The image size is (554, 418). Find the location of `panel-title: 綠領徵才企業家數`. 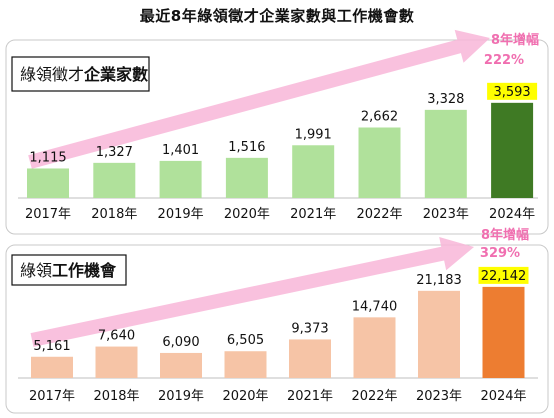

panel-title: 綠領徵才企業家數 is located at coordinates (84, 74).